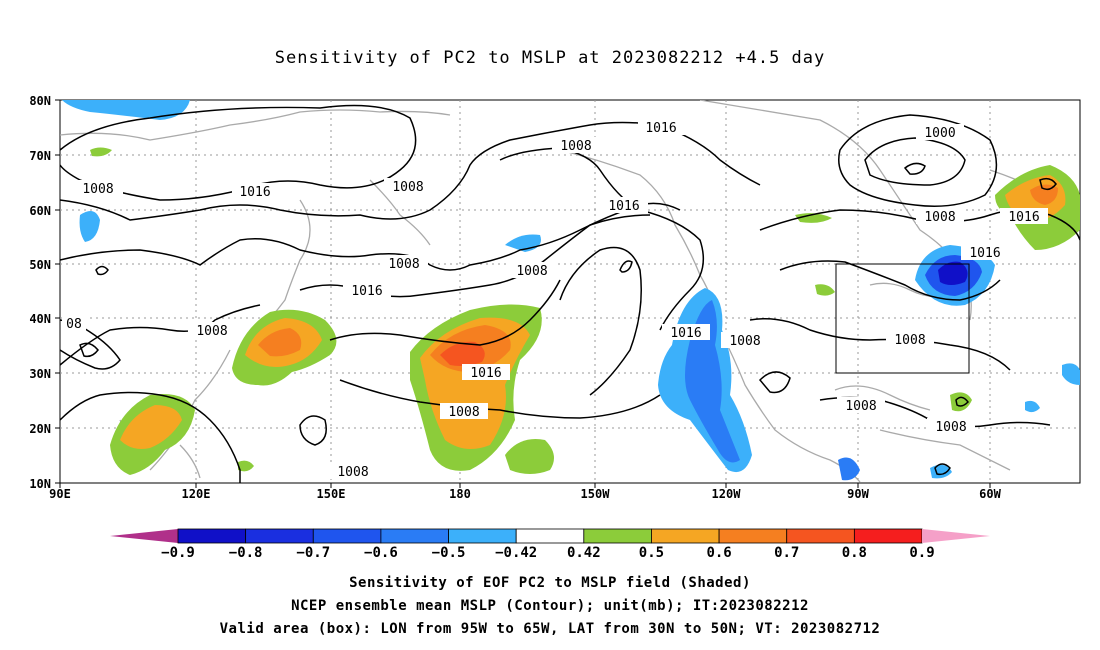  I want to click on lat-label: 60N, so click(40, 211).